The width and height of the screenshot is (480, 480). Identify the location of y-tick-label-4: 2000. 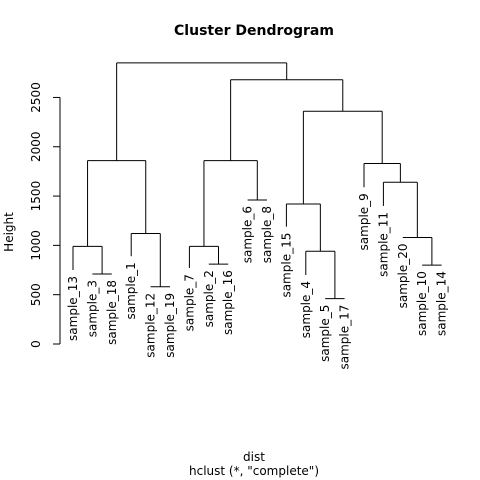
(36, 146).